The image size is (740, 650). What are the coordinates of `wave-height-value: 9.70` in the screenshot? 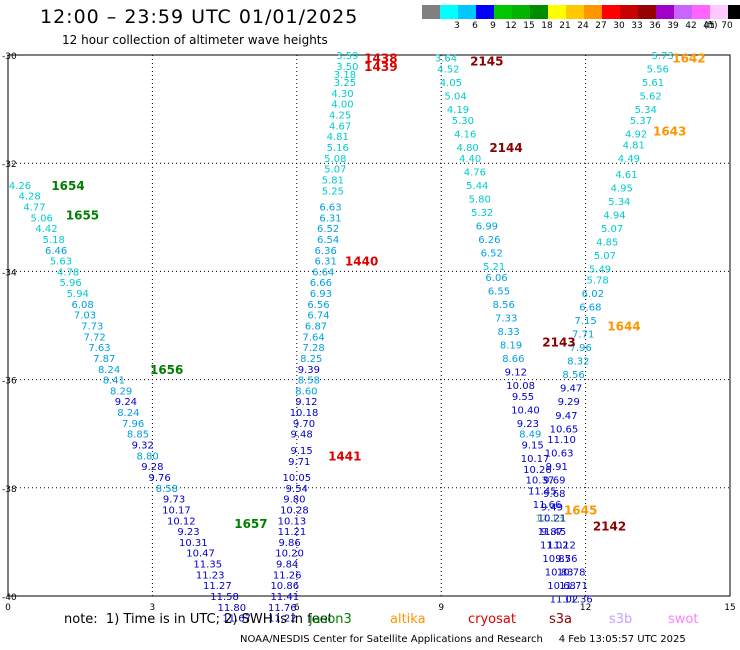 It's located at (304, 424).